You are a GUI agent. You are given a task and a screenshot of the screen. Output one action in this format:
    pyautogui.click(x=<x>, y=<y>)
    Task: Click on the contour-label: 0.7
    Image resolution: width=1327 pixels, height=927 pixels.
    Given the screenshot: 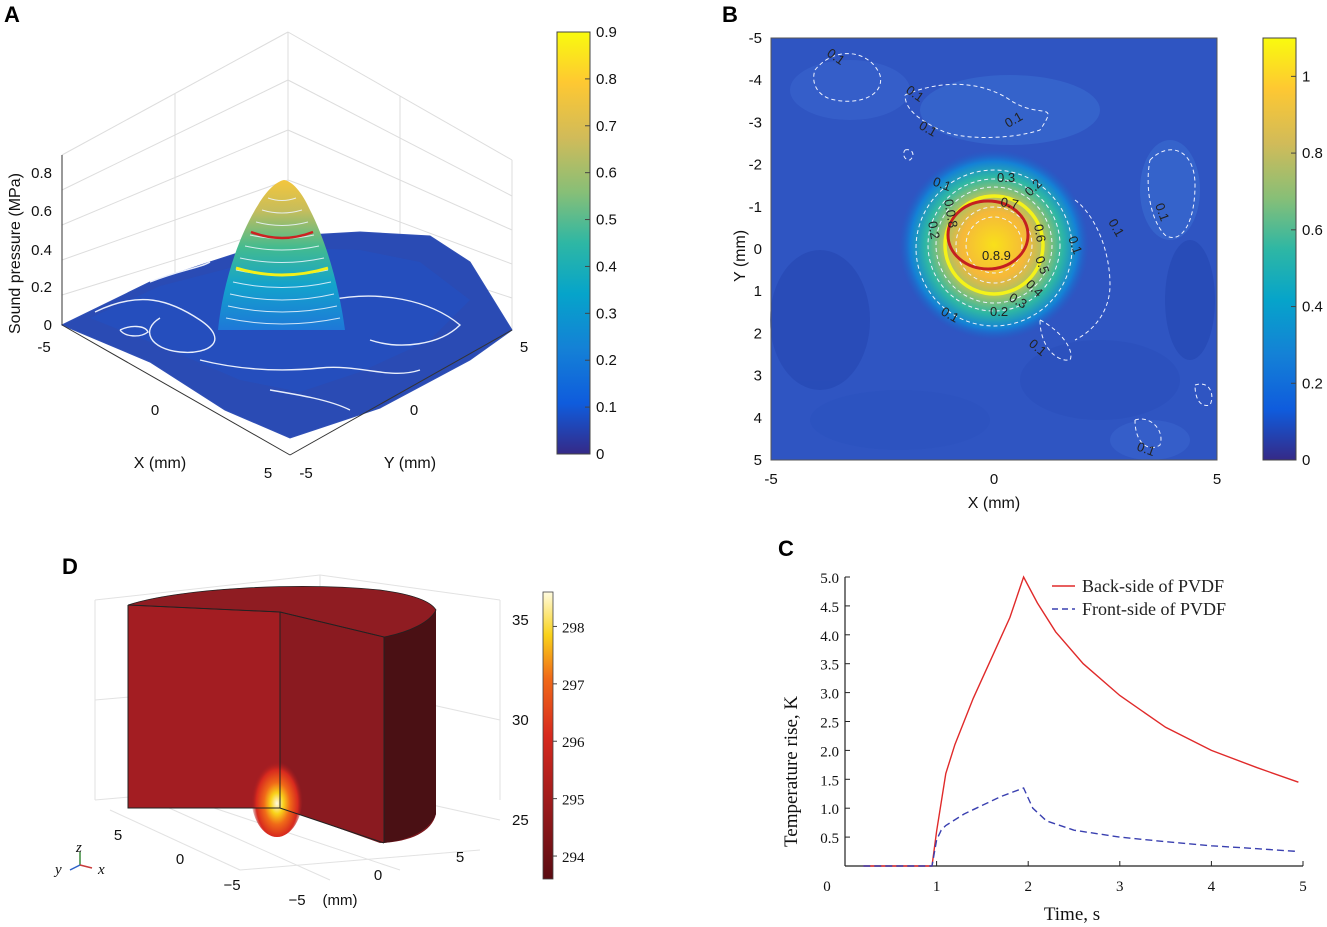 What is the action you would take?
    pyautogui.click(x=1009, y=203)
    